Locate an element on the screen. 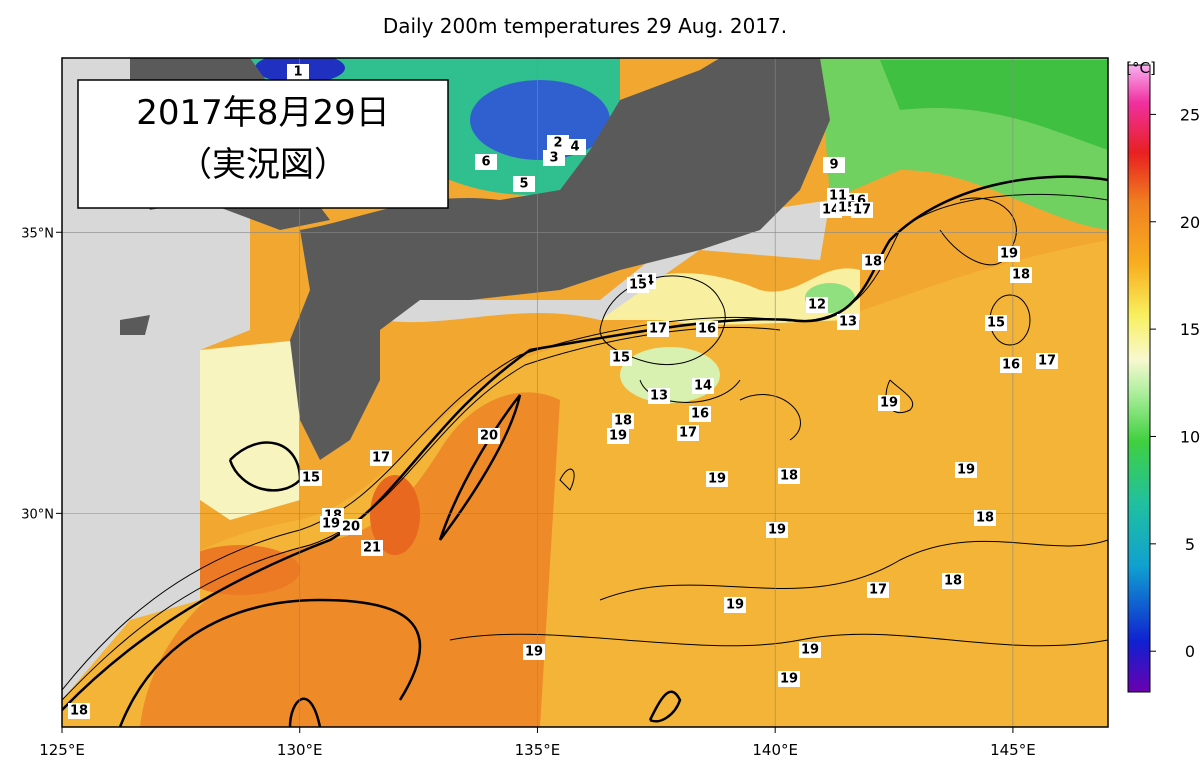 This screenshot has height=771, width=1203. colorbar-label: 25 is located at coordinates (1190, 114).